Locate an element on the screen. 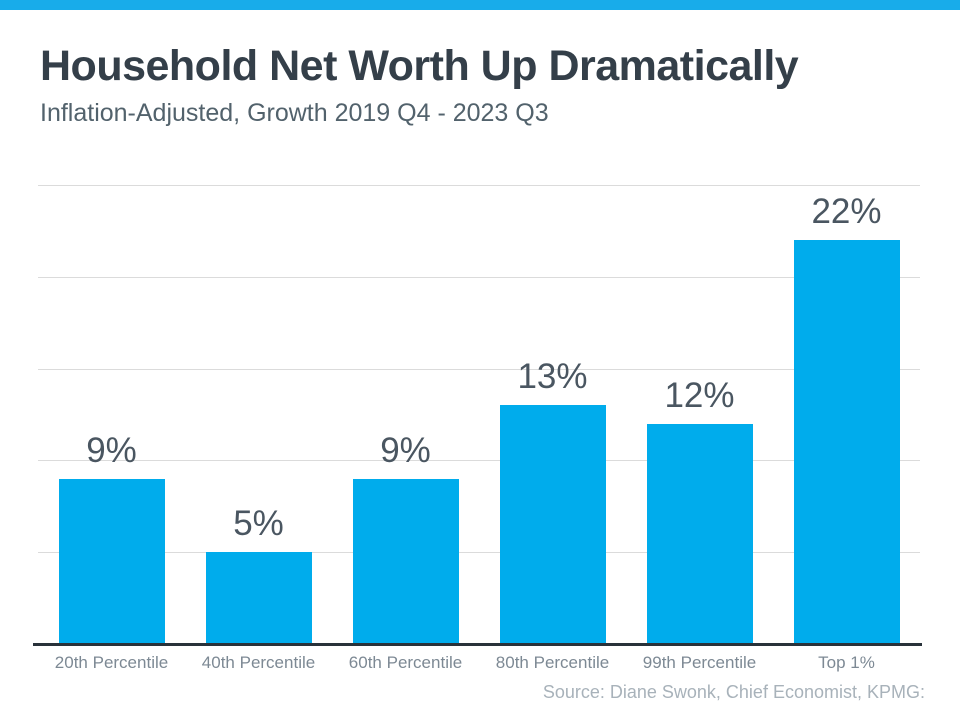 This screenshot has height=720, width=960. bar-category-label: 60th Percentile is located at coordinates (405, 662).